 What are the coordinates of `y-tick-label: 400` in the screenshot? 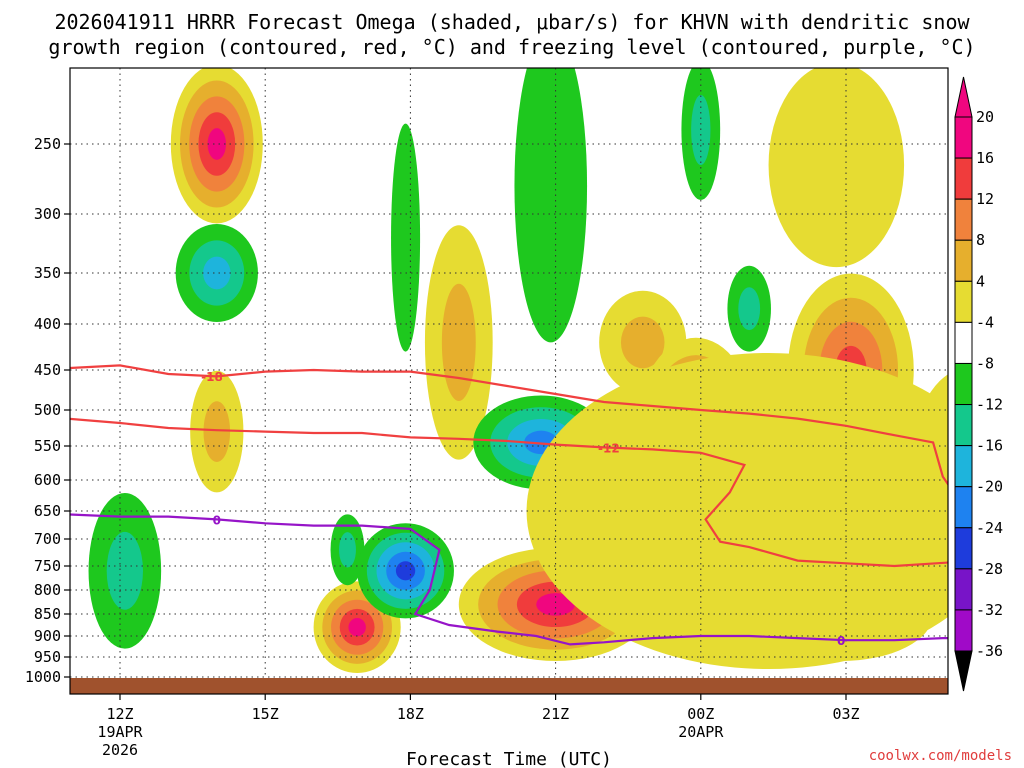 It's located at (47, 324).